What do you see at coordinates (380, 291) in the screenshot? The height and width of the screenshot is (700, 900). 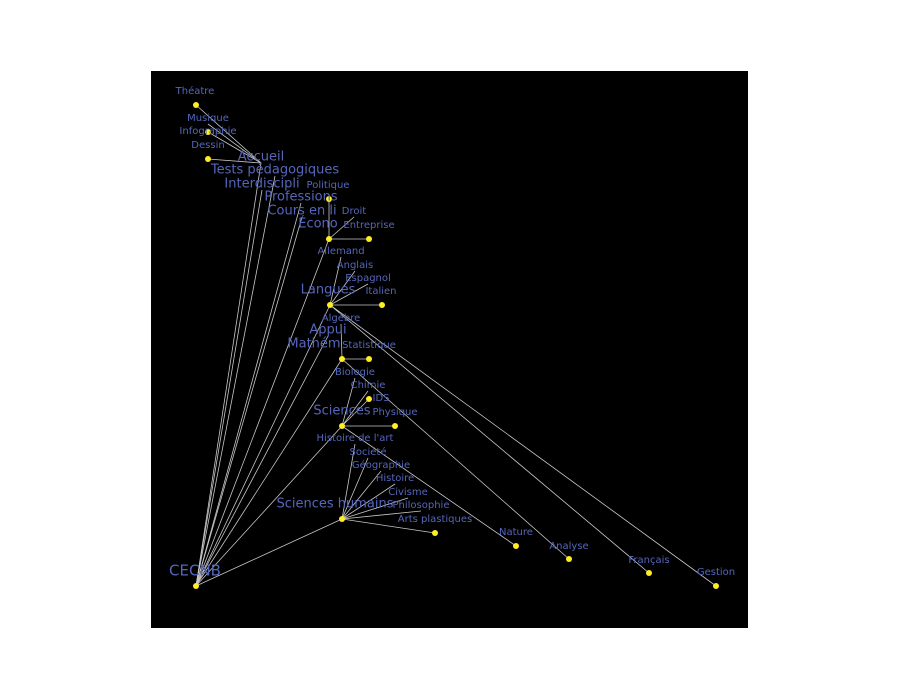 I see `node-label: Italien` at bounding box center [380, 291].